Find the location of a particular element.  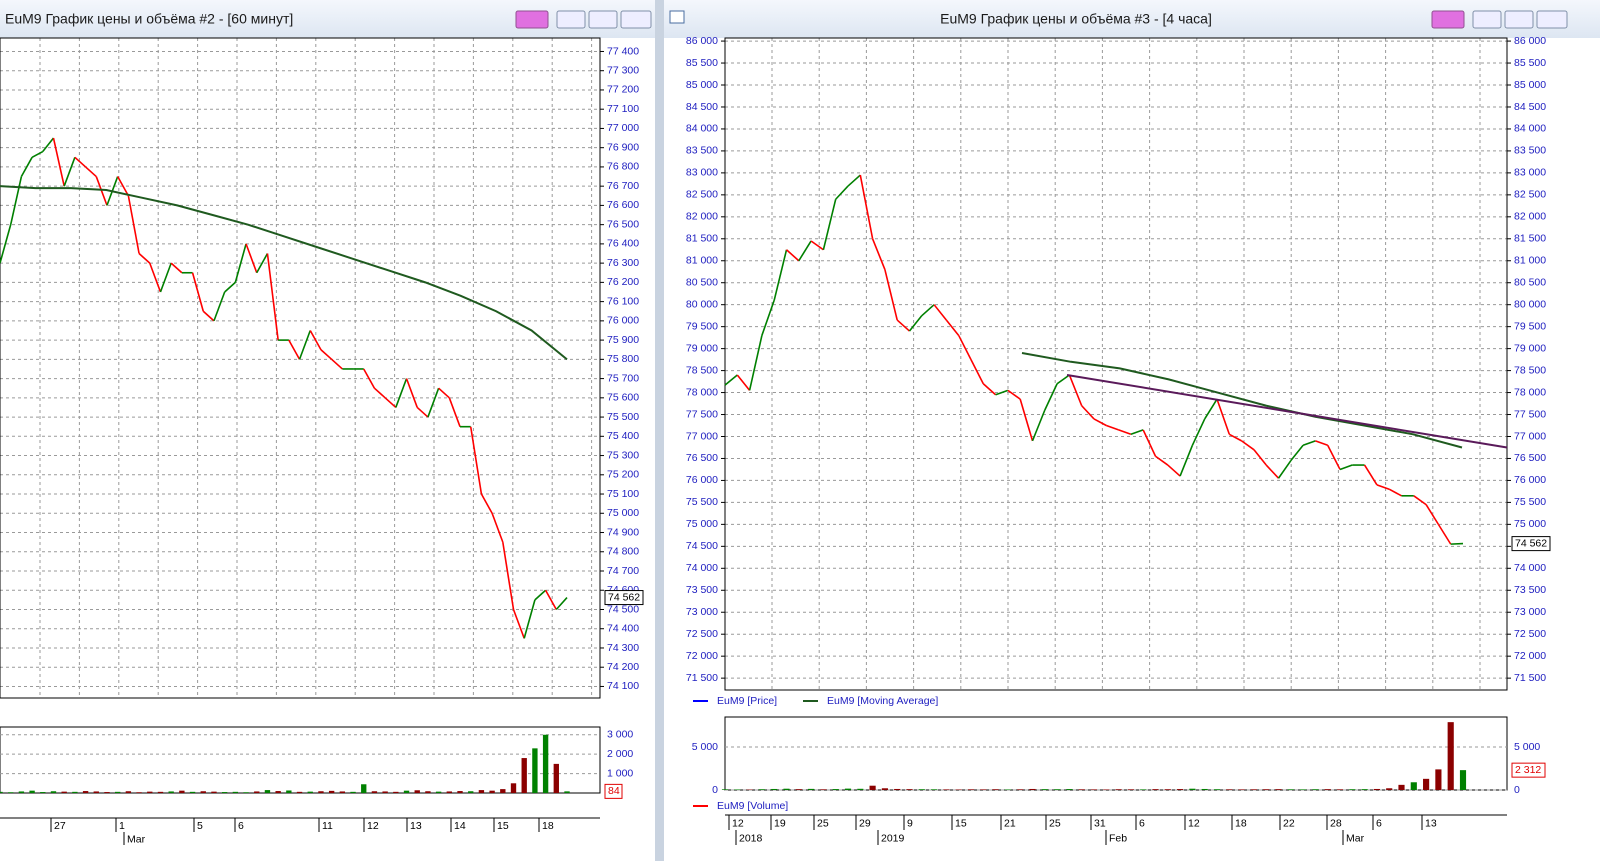

price-tick-label: 76 900 is located at coordinates (623, 147).